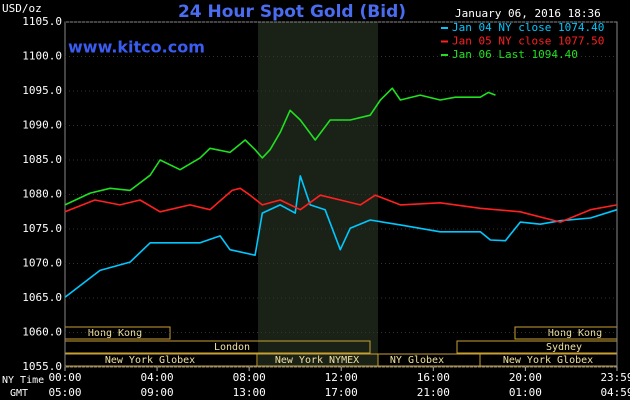  I want to click on x2-tick-label: 05:00, so click(64, 392).